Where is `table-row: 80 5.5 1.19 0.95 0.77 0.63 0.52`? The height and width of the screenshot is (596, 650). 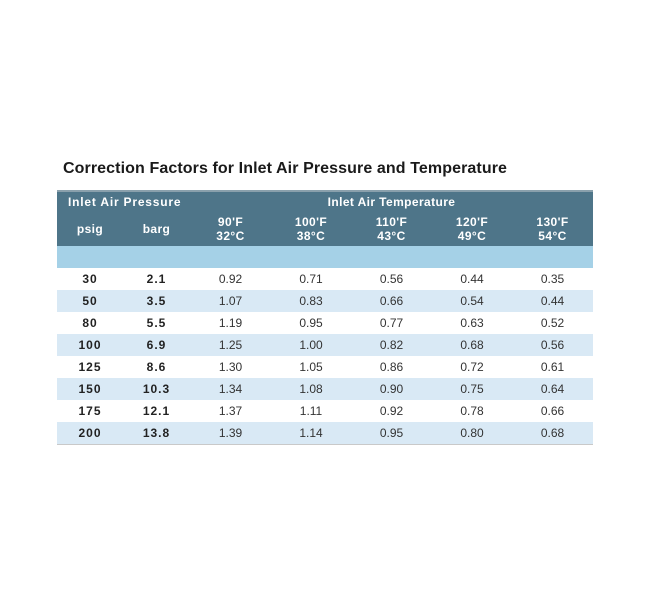 table-row: 80 5.5 1.19 0.95 0.77 0.63 0.52 is located at coordinates (325, 323).